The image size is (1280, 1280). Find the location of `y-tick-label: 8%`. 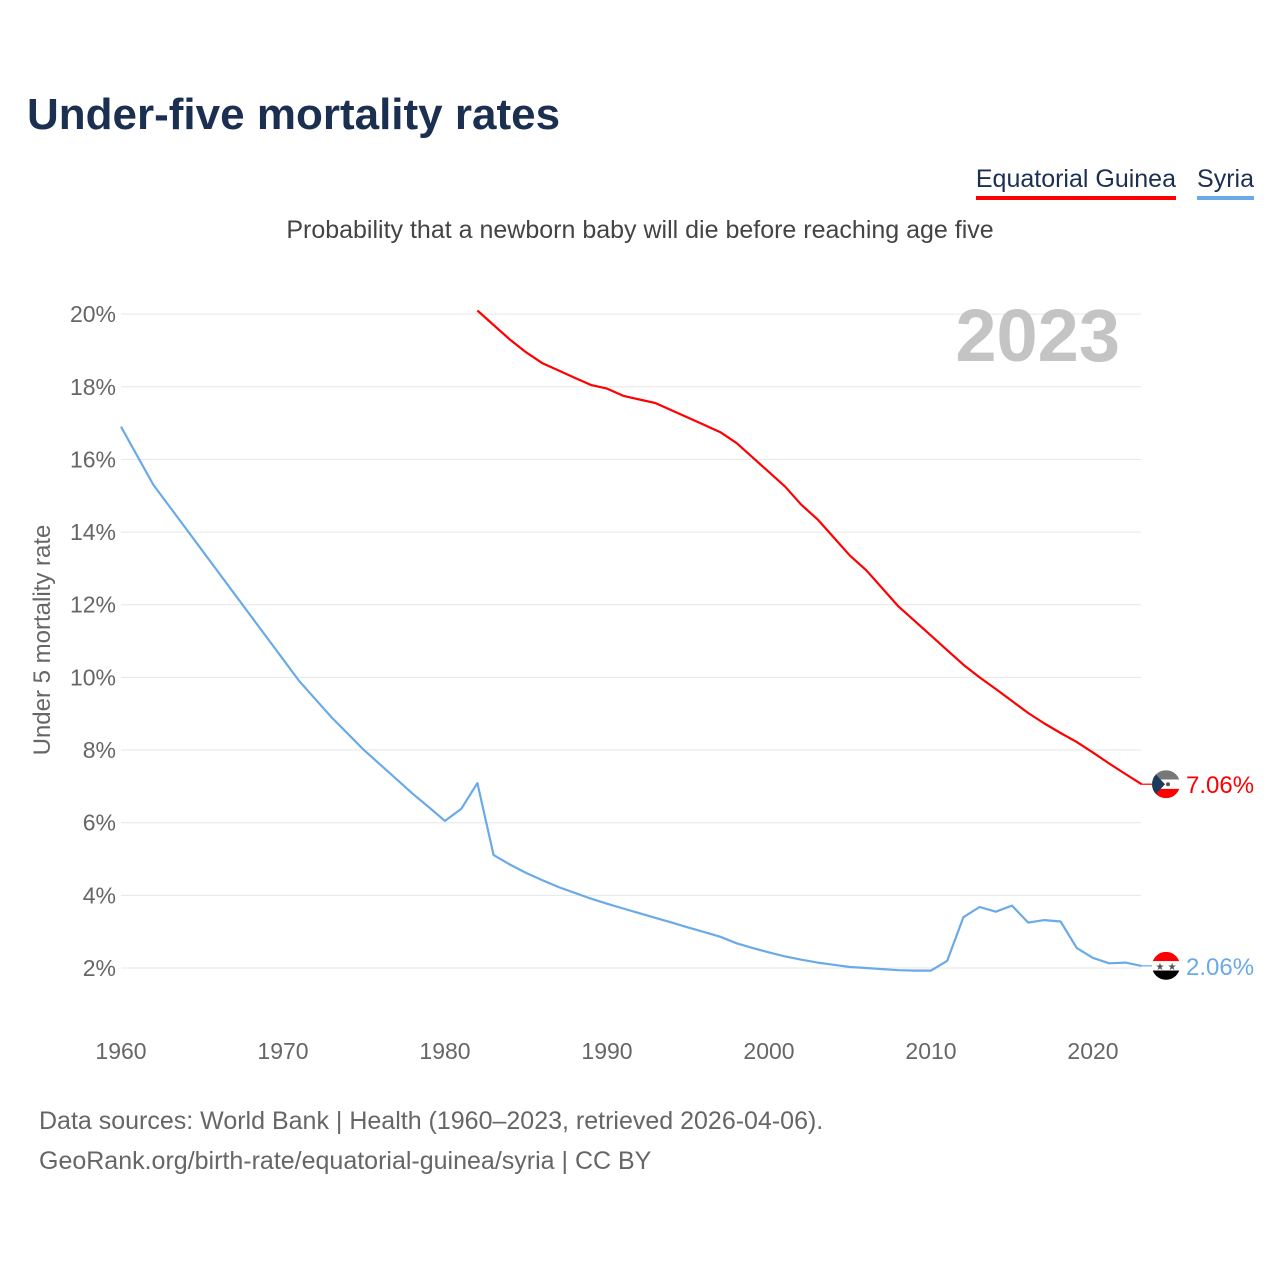

y-tick-label: 8% is located at coordinates (99, 750).